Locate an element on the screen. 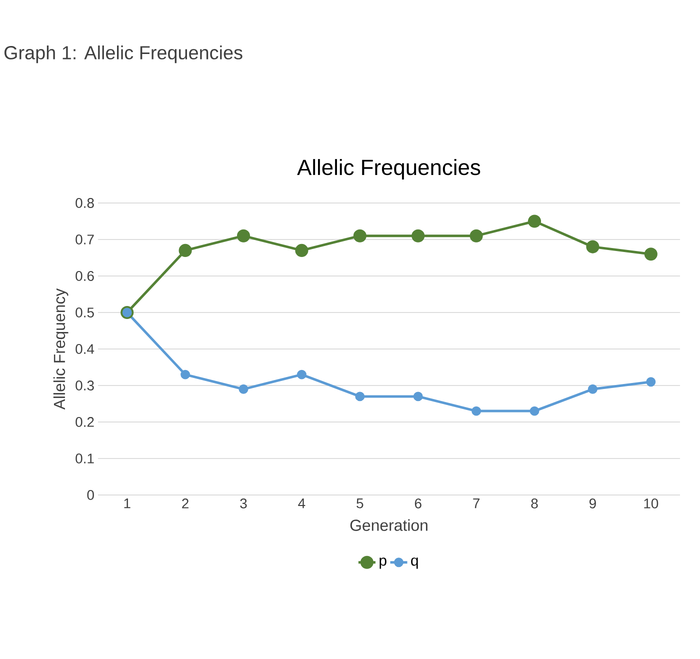 Image resolution: width=700 pixels, height=659 pixels. x-tick-label: 8 is located at coordinates (534, 503).